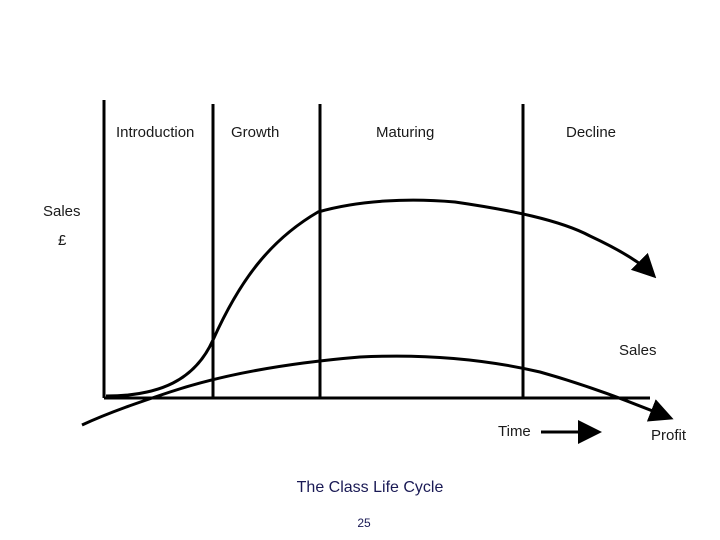  Describe the element at coordinates (638, 350) in the screenshot. I see `sales-curve-label: Sales` at that location.